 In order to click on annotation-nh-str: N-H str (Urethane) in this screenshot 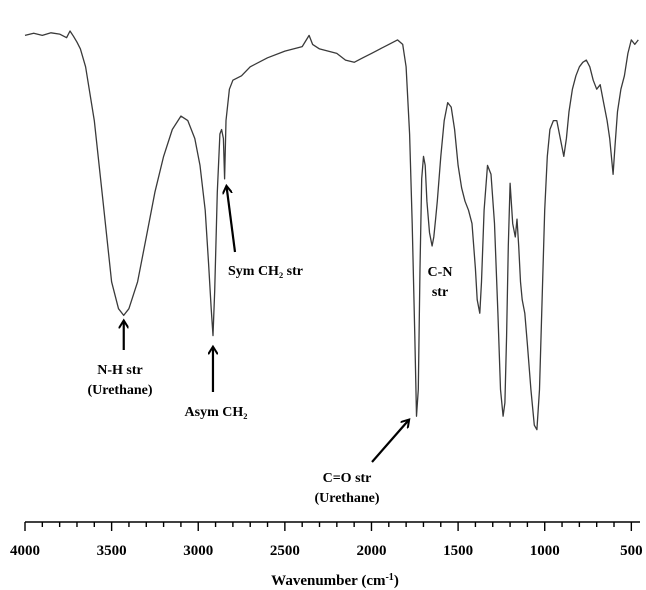, I will do `click(120, 359)`.